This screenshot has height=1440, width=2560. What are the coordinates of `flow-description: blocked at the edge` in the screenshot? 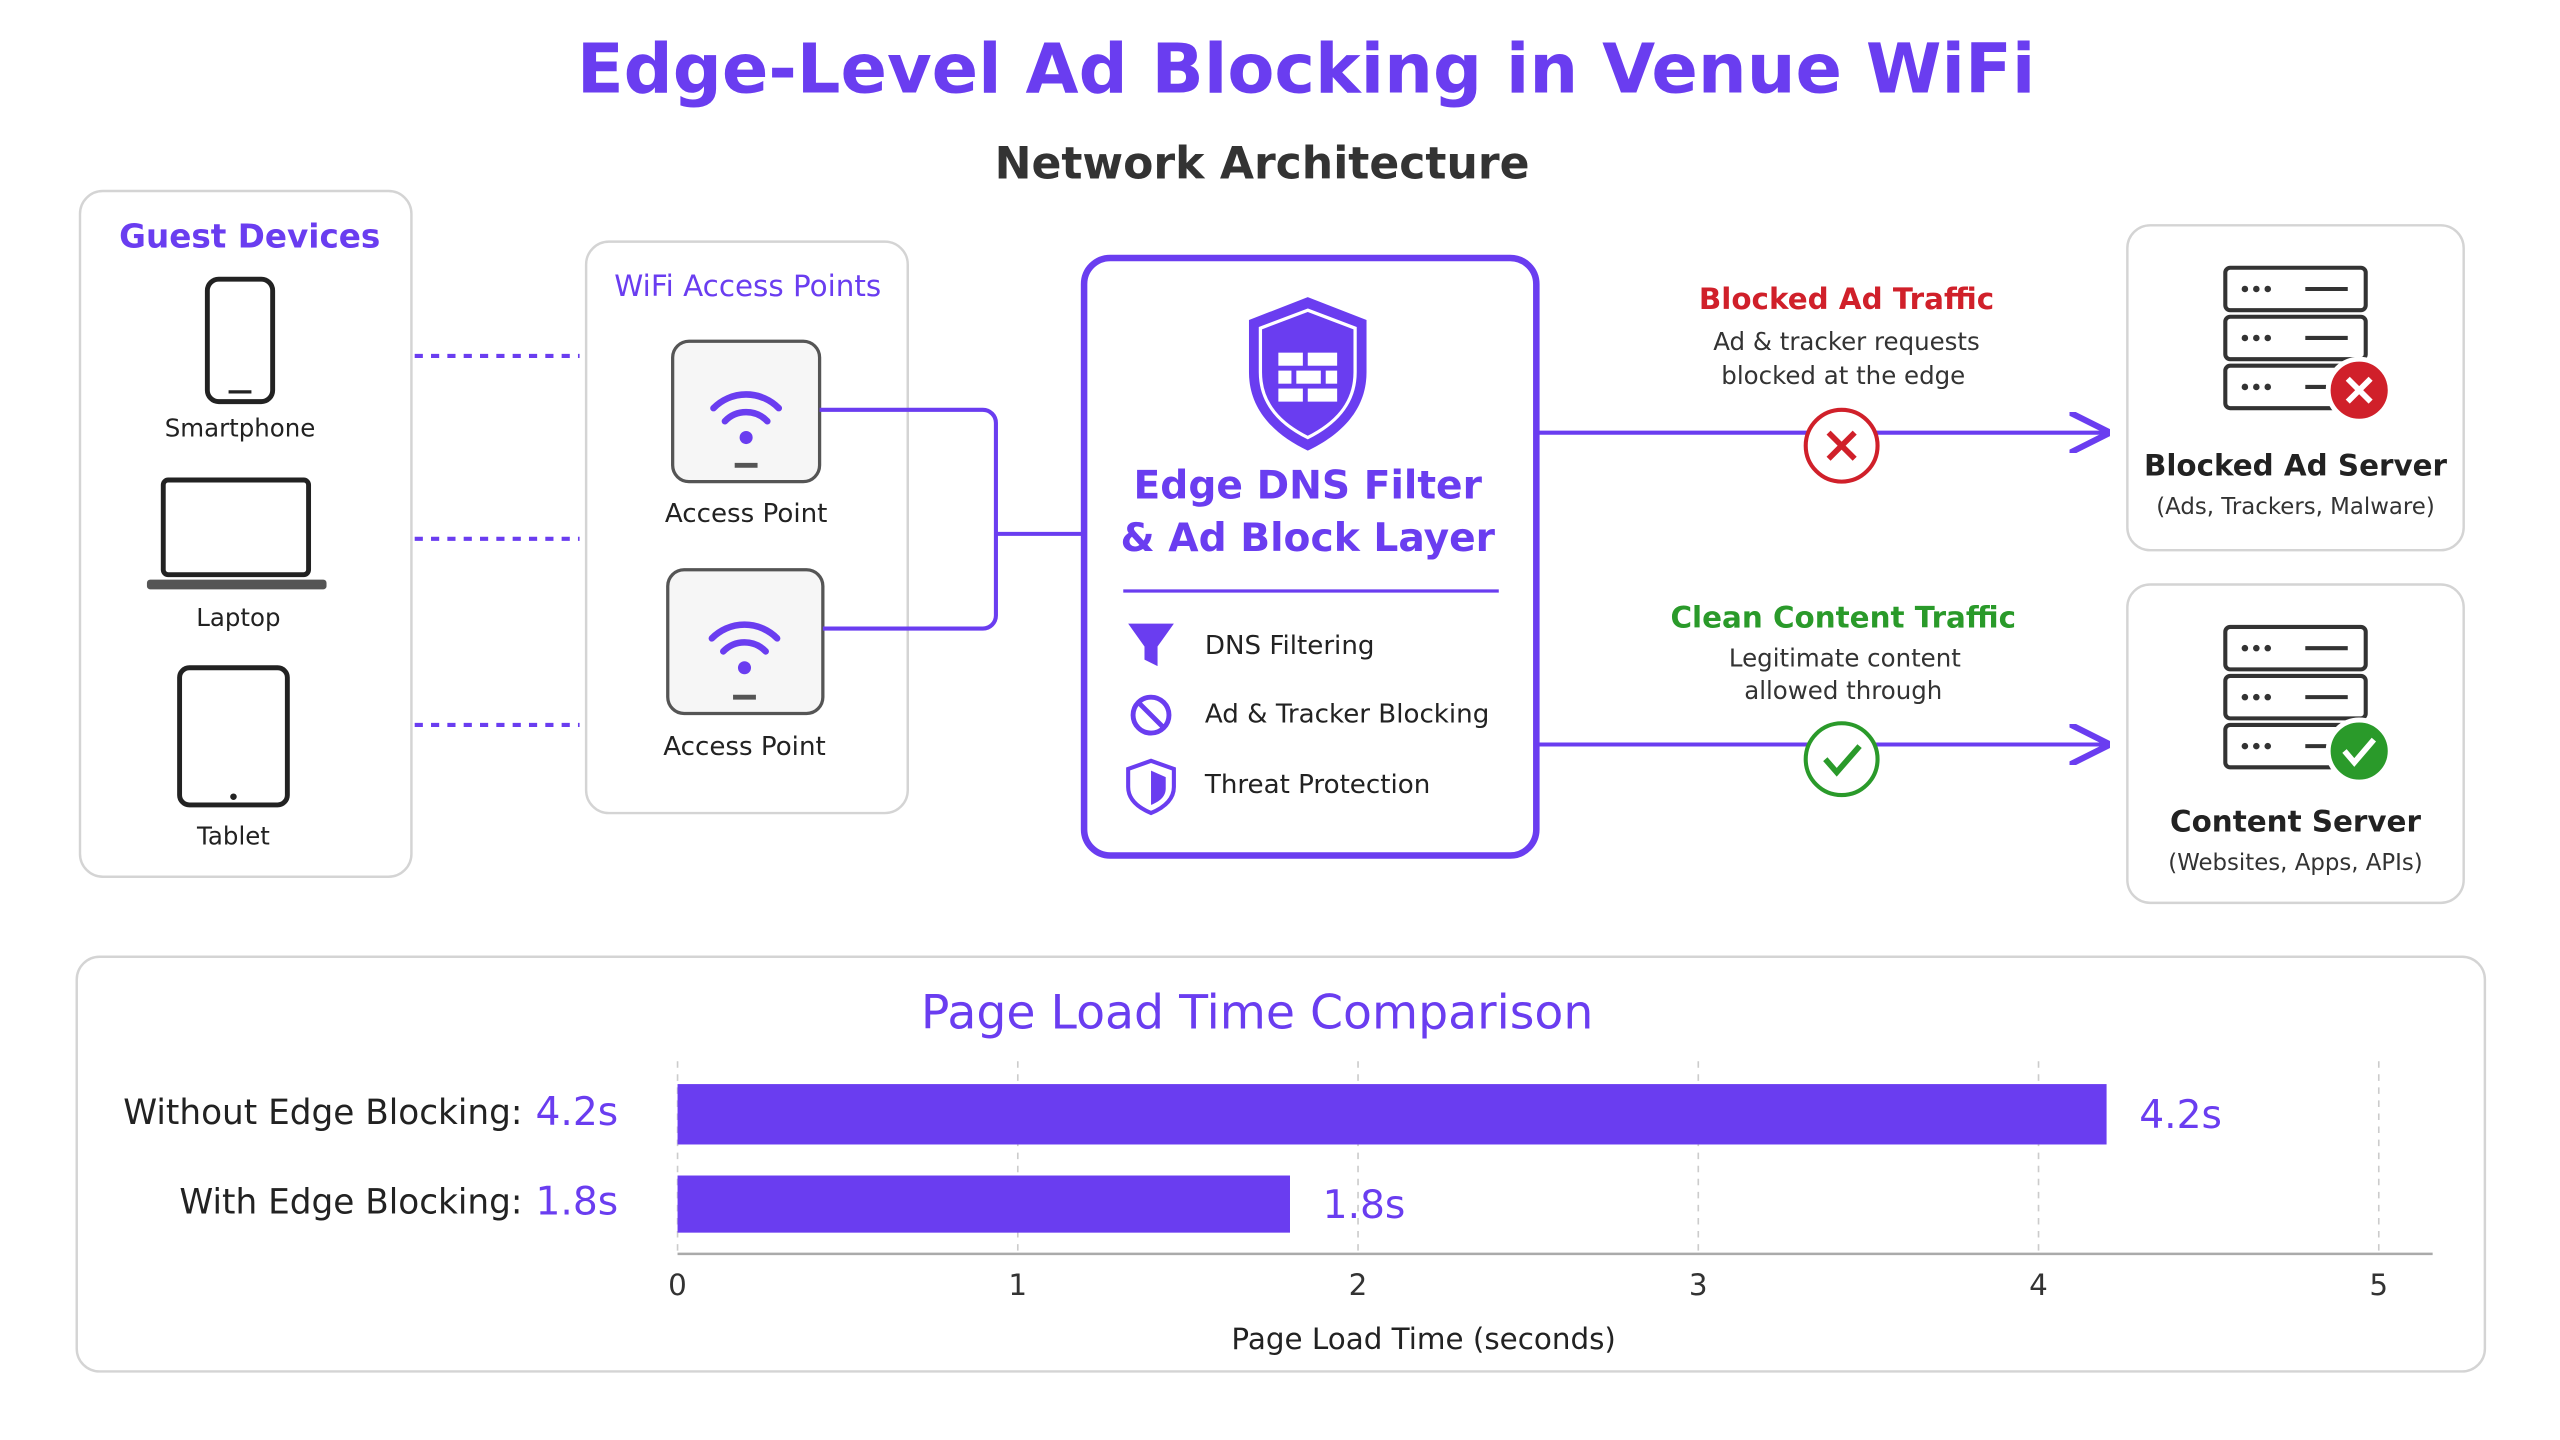 It's located at (1843, 375).